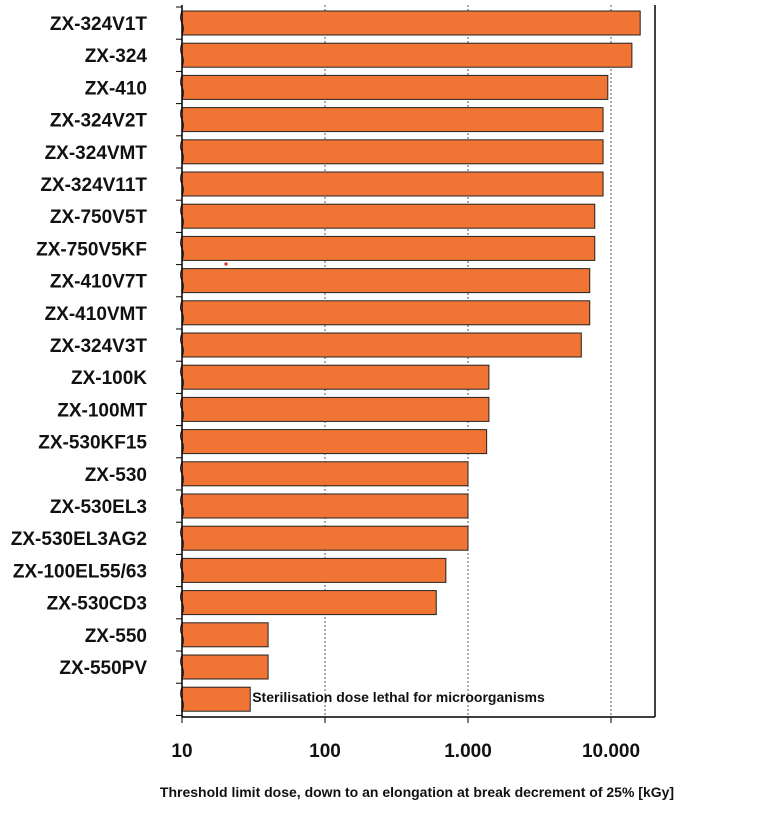 This screenshot has width=778, height=813. I want to click on category-label: ZX-324VMT, so click(96, 153).